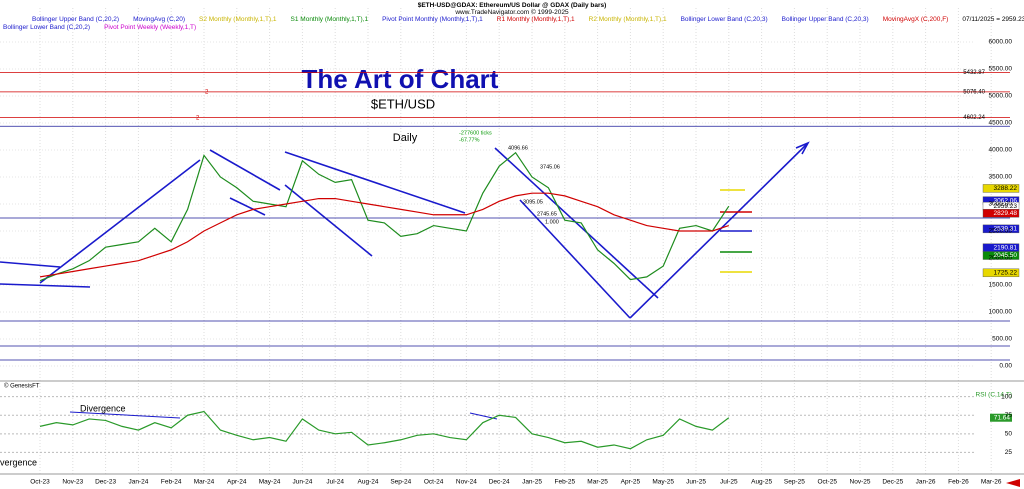  Describe the element at coordinates (171, 482) in the screenshot. I see `x-tick-label: Feb-24` at that location.